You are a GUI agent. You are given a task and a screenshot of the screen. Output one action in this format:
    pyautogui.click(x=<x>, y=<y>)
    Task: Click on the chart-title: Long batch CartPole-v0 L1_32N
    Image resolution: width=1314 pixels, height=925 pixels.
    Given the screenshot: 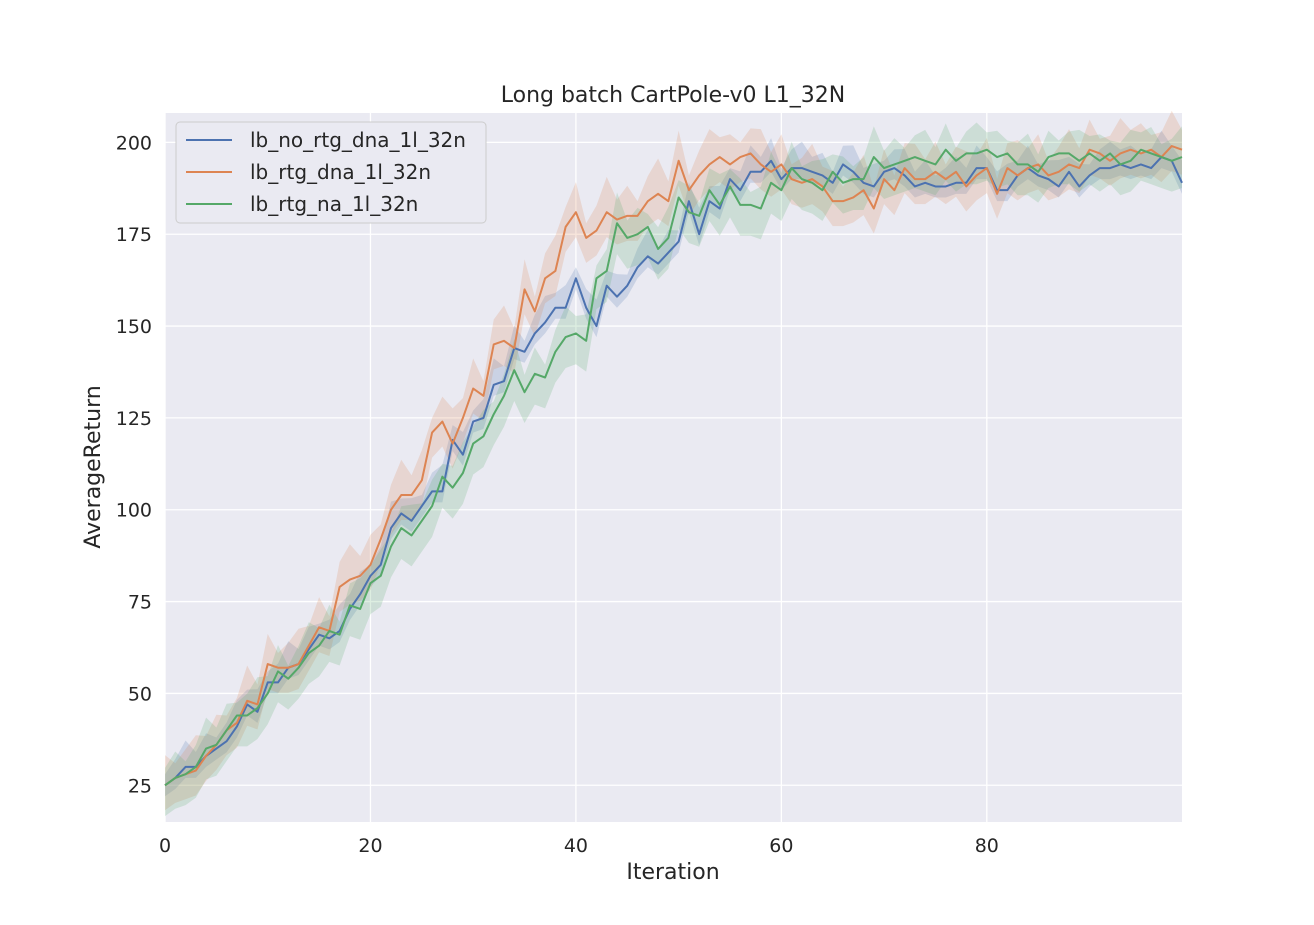 What is the action you would take?
    pyautogui.click(x=673, y=95)
    